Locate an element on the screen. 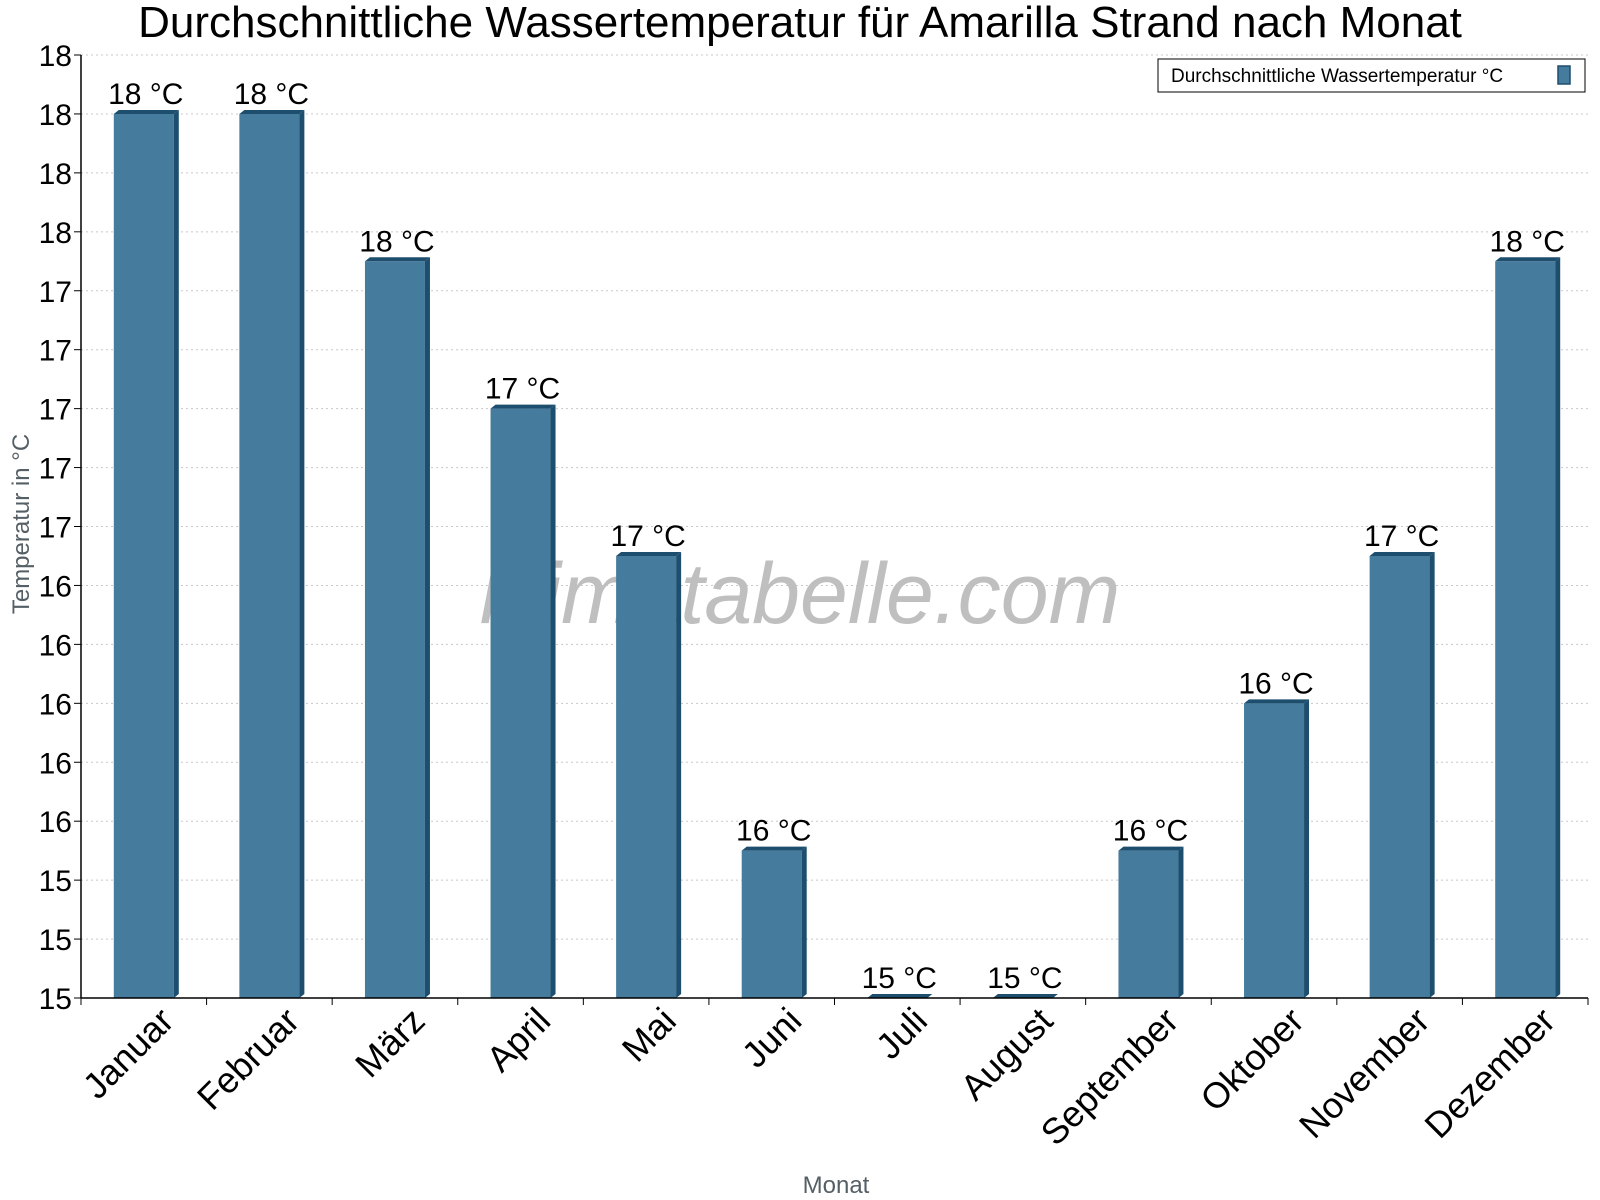 The height and width of the screenshot is (1200, 1600). x-tick-label: April is located at coordinates (518, 1040).